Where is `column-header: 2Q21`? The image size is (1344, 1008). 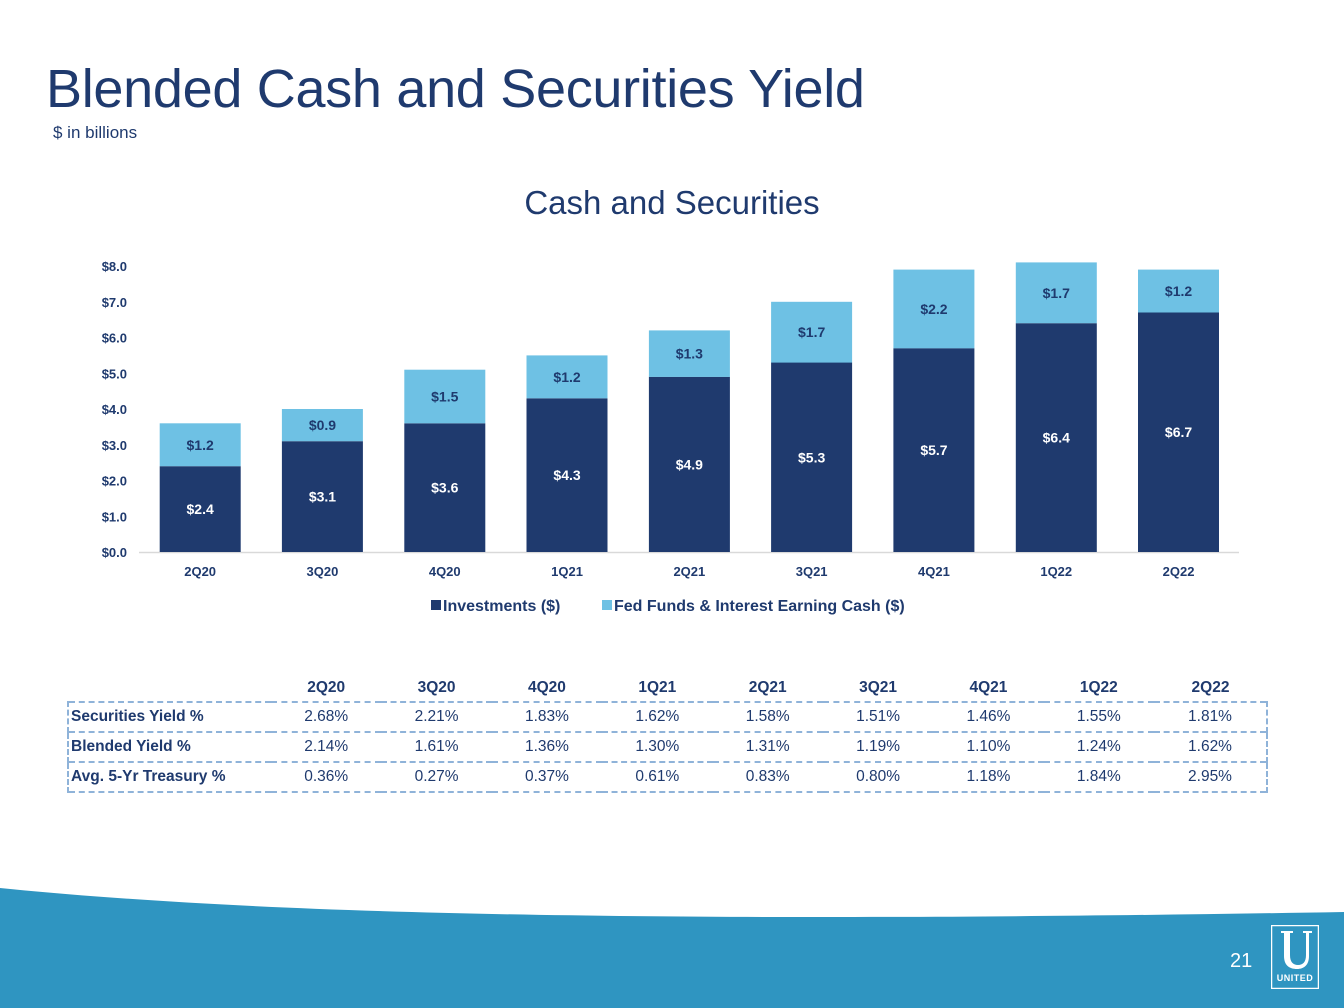 column-header: 2Q21 is located at coordinates (767, 687).